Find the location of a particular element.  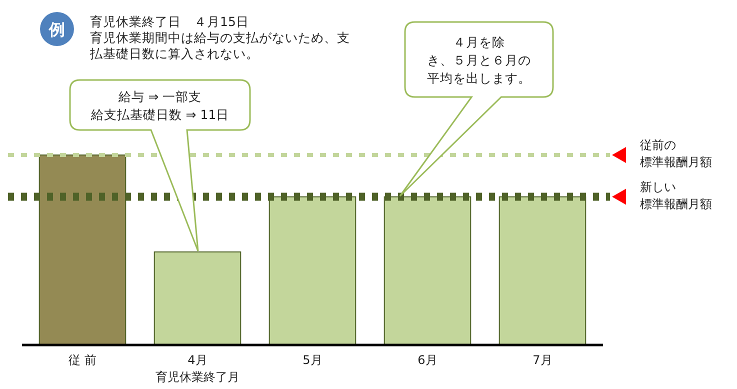

x-tick-label: 4月 is located at coordinates (198, 360).